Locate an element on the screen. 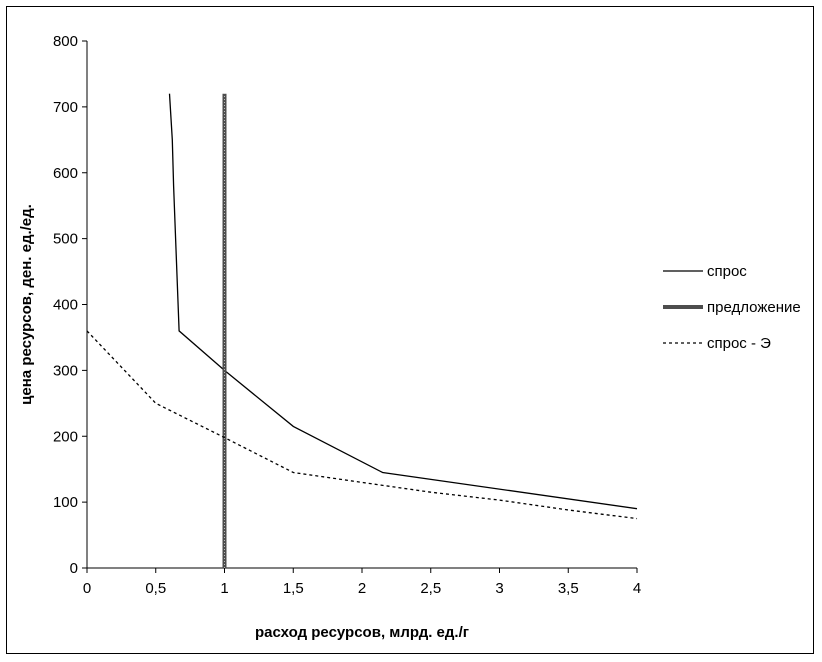 Image resolution: width=822 pixels, height=662 pixels. x-tick-label: 4 is located at coordinates (637, 588).